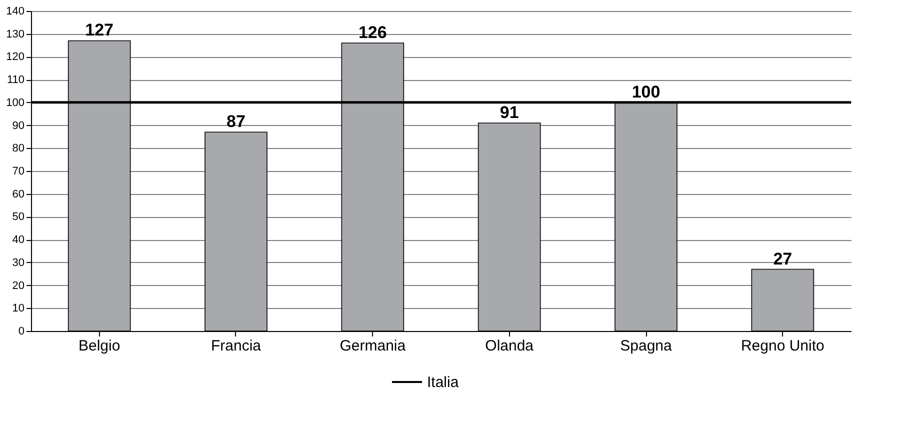 The image size is (902, 428). Describe the element at coordinates (18, 262) in the screenshot. I see `y-tick-label: 30` at that location.